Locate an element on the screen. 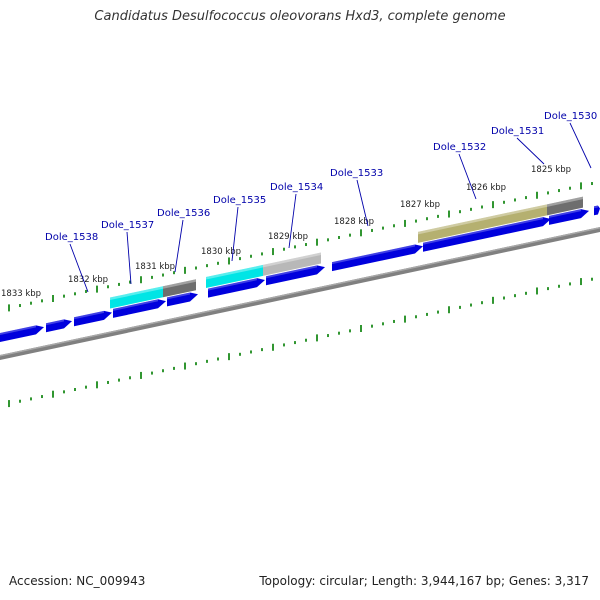 The width and height of the screenshot is (600, 600). scale-label: 1826 kbp is located at coordinates (486, 188).